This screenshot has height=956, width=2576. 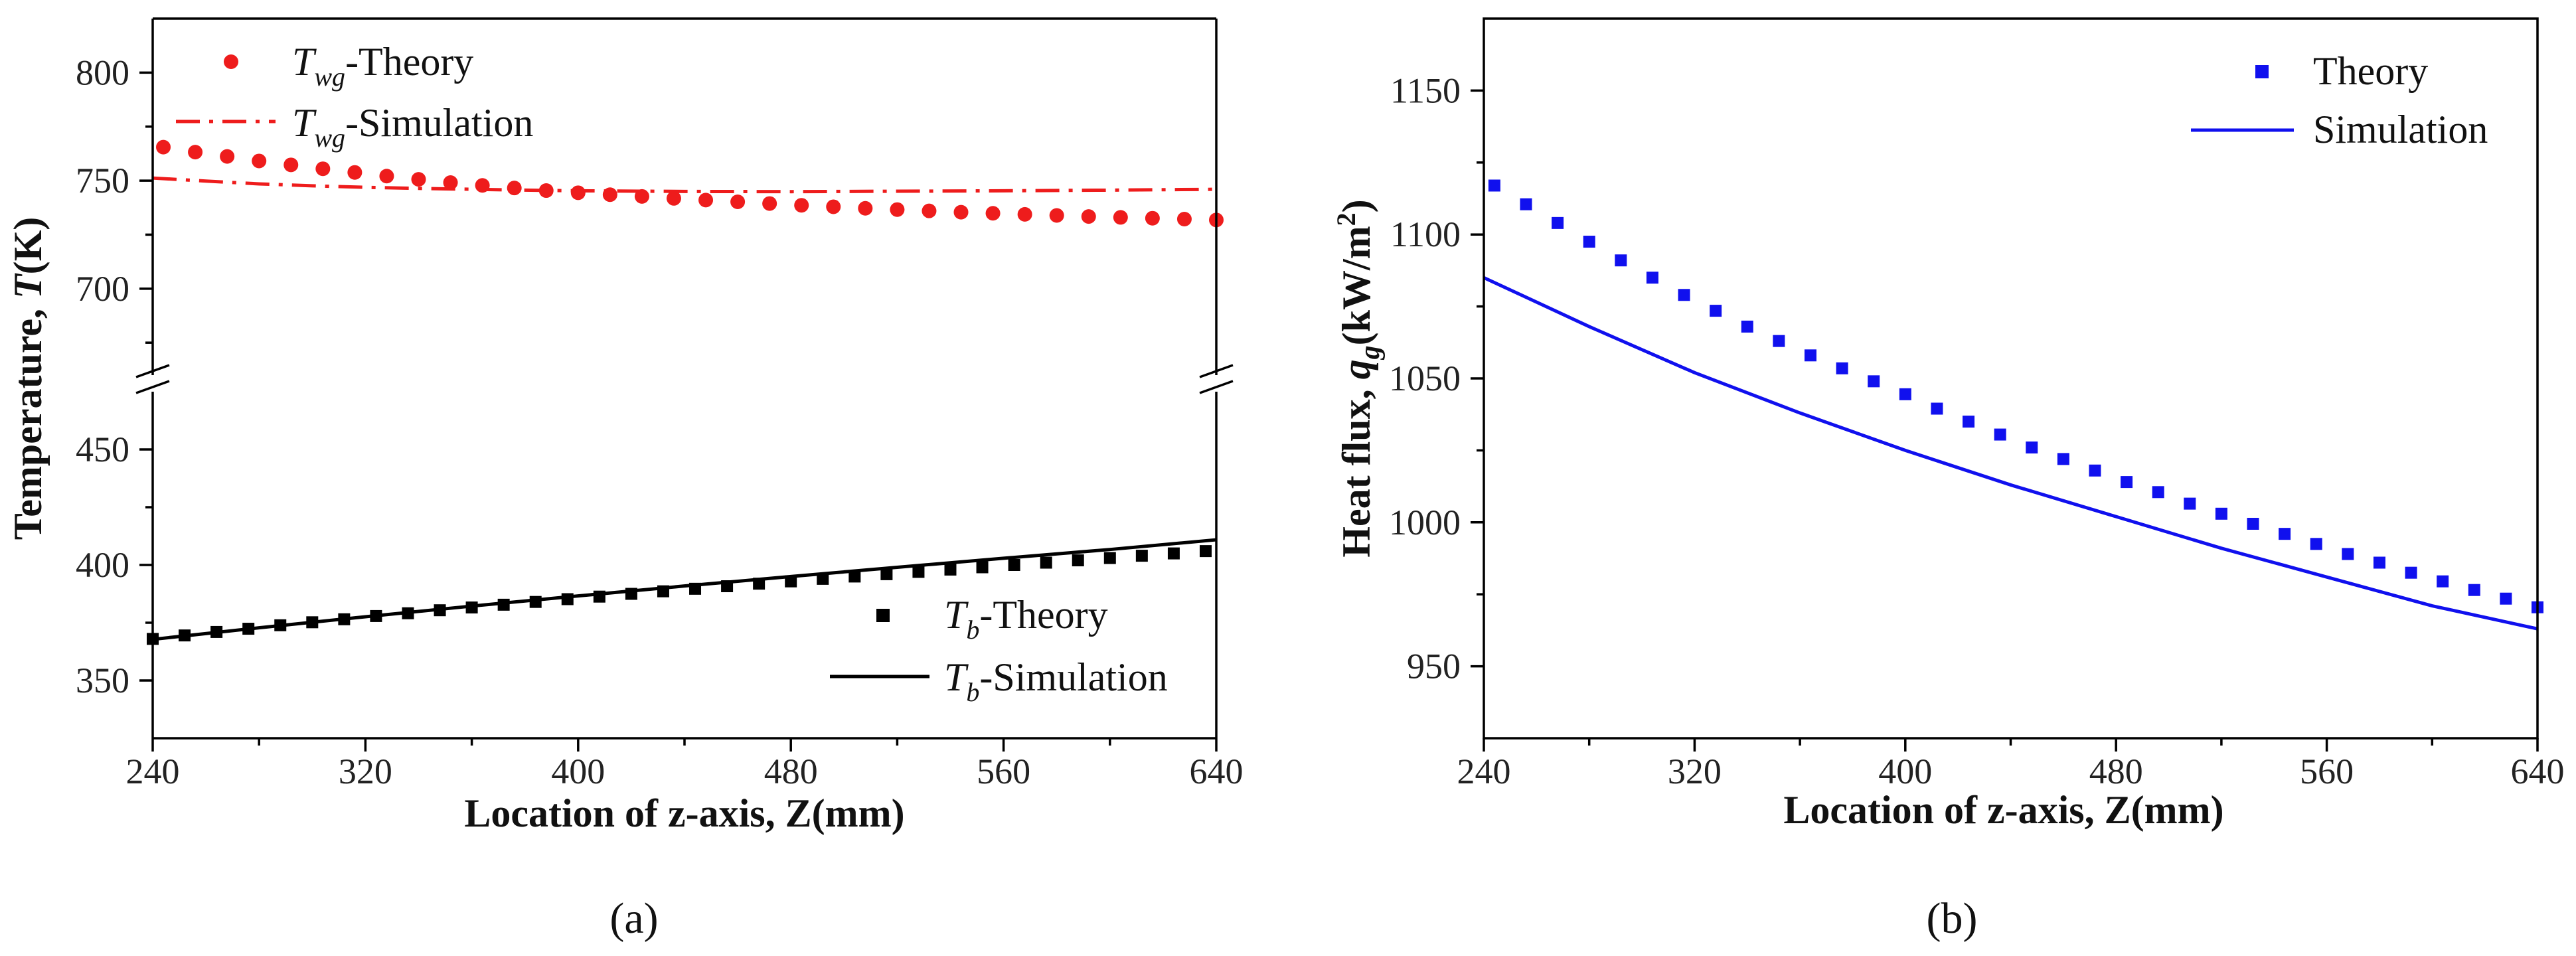 I want to click on chart-a-axis-break-right, so click(x=1216, y=379).